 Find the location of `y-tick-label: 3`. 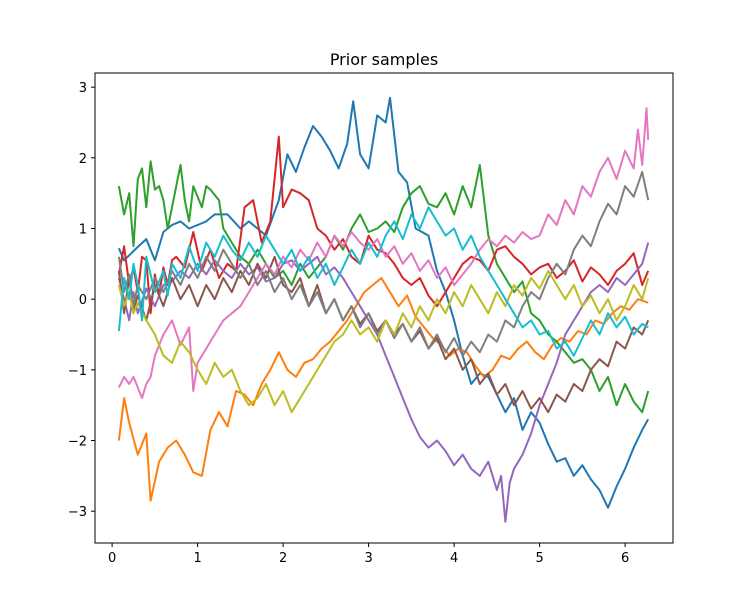

y-tick-label: 3 is located at coordinates (83, 88).